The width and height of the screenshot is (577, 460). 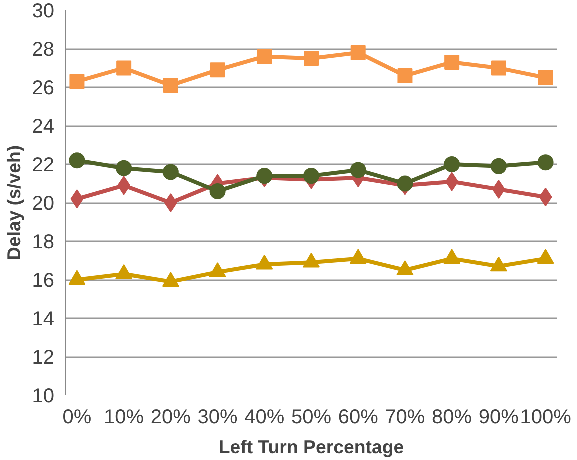 I want to click on x-tick-label: 60%, so click(x=358, y=417).